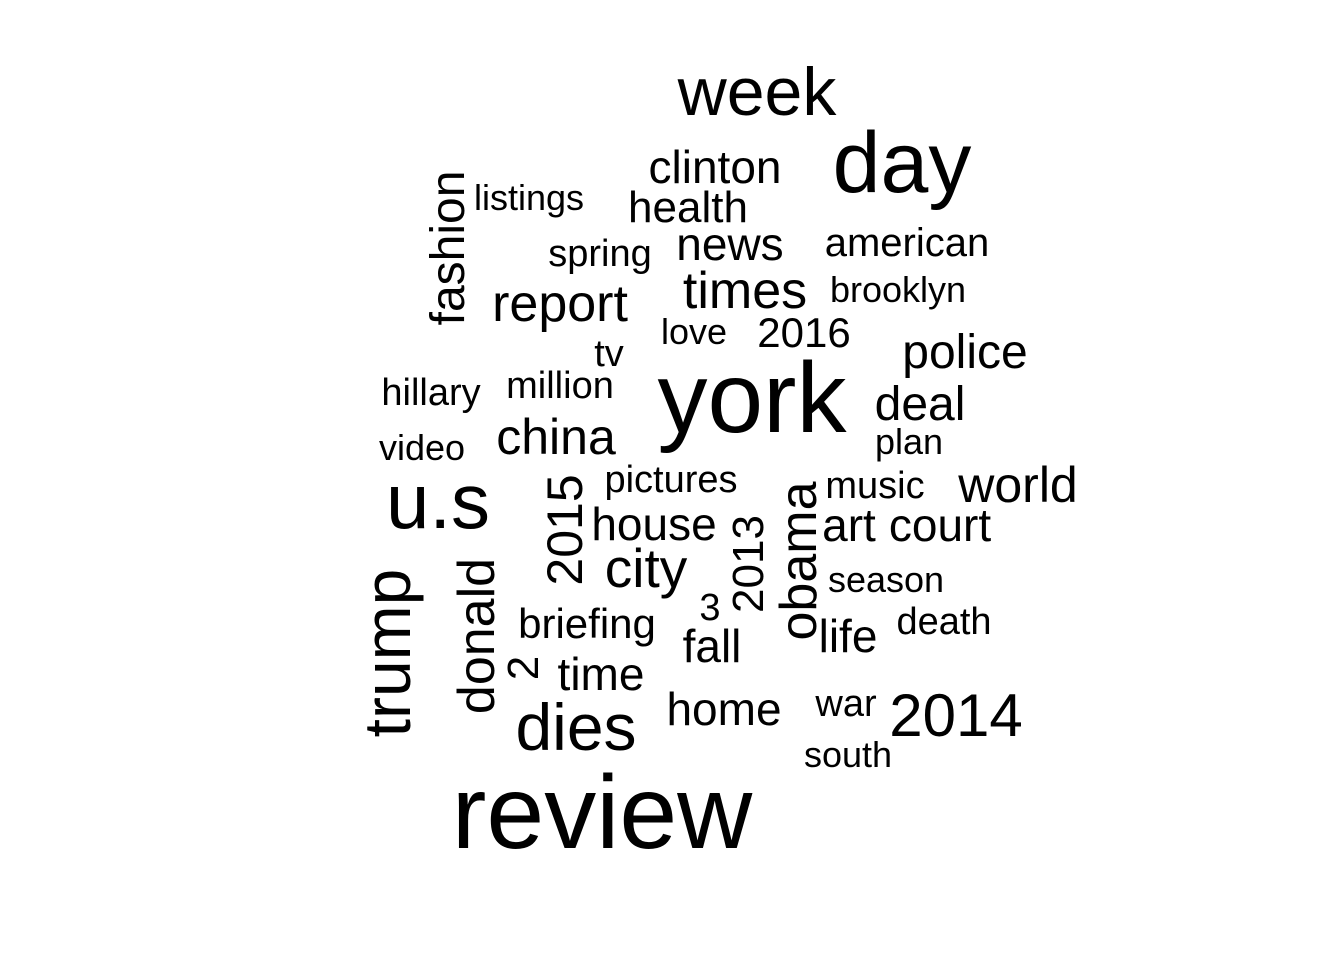 The image size is (1344, 960). Describe the element at coordinates (874, 486) in the screenshot. I see `word-music: music` at that location.